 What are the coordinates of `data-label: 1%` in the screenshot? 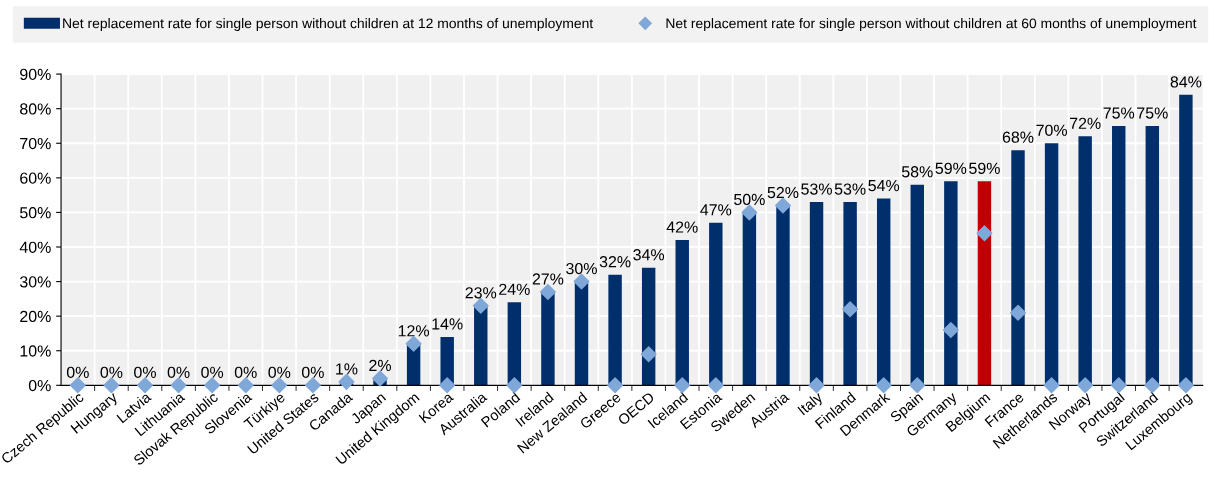 It's located at (347, 369).